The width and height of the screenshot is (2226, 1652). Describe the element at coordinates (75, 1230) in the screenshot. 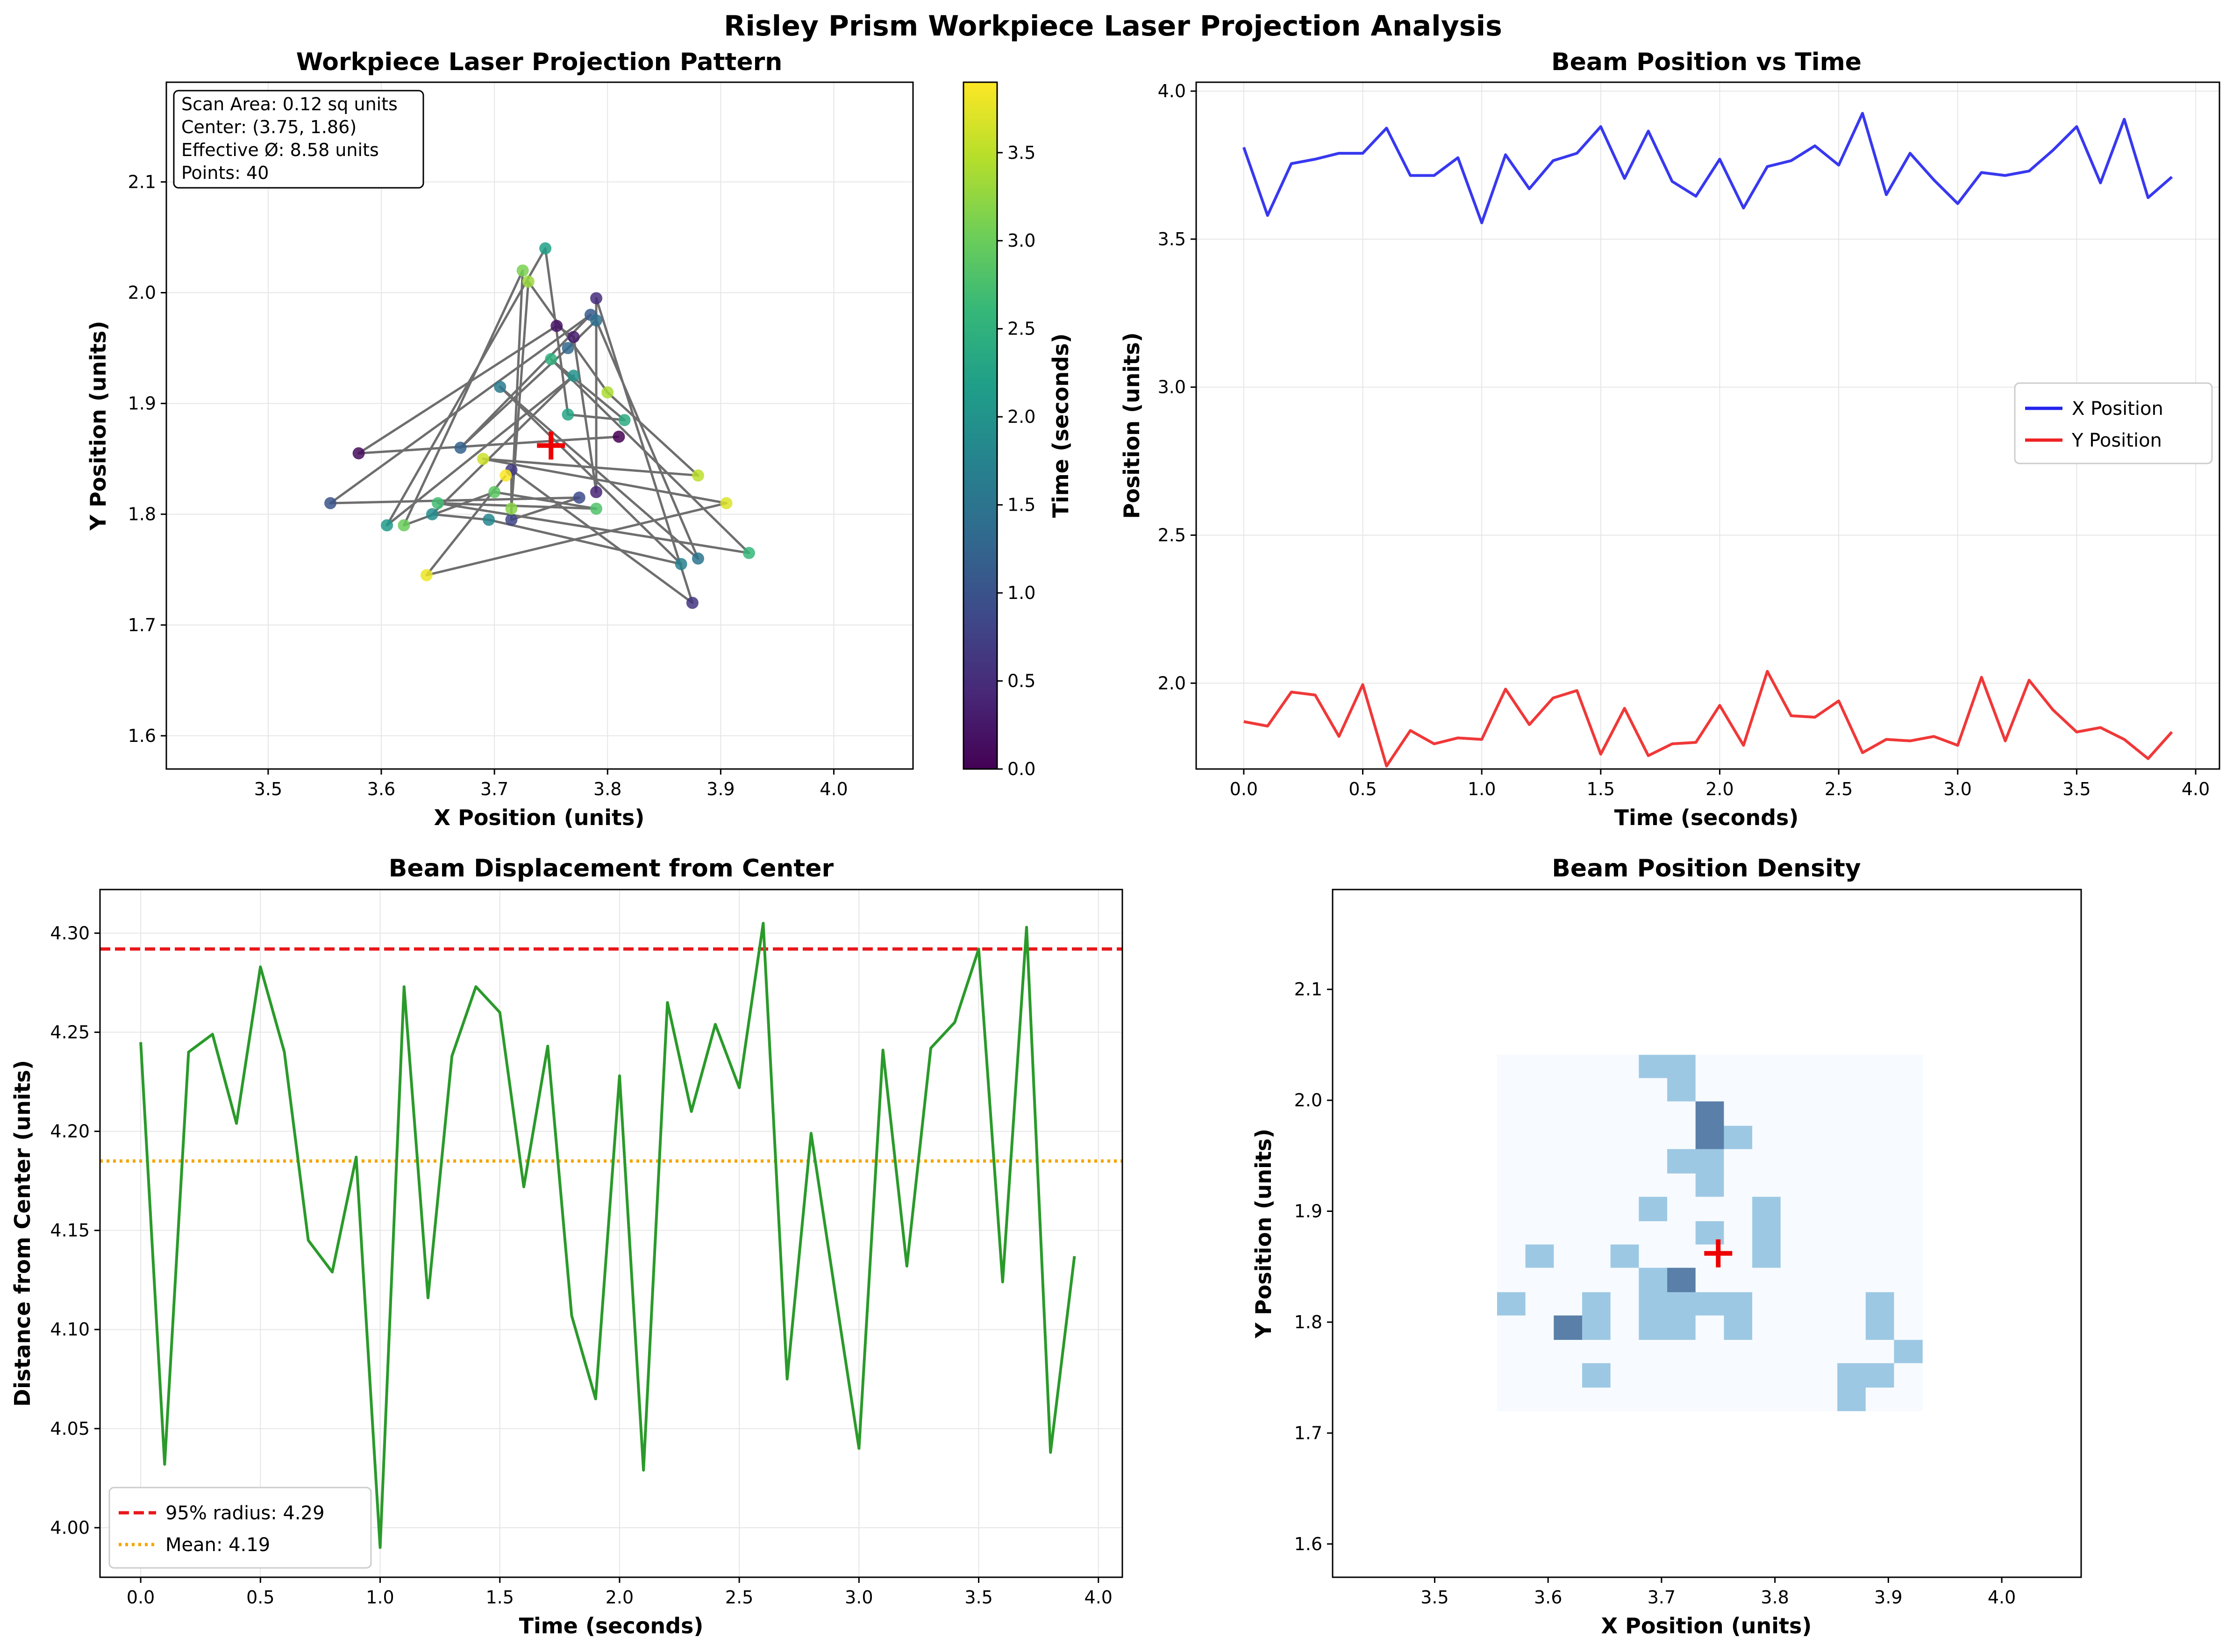

I see `panel-3-yticks: 4.00 4.05 4.10 4.15 4.20 4.25 4.30` at that location.